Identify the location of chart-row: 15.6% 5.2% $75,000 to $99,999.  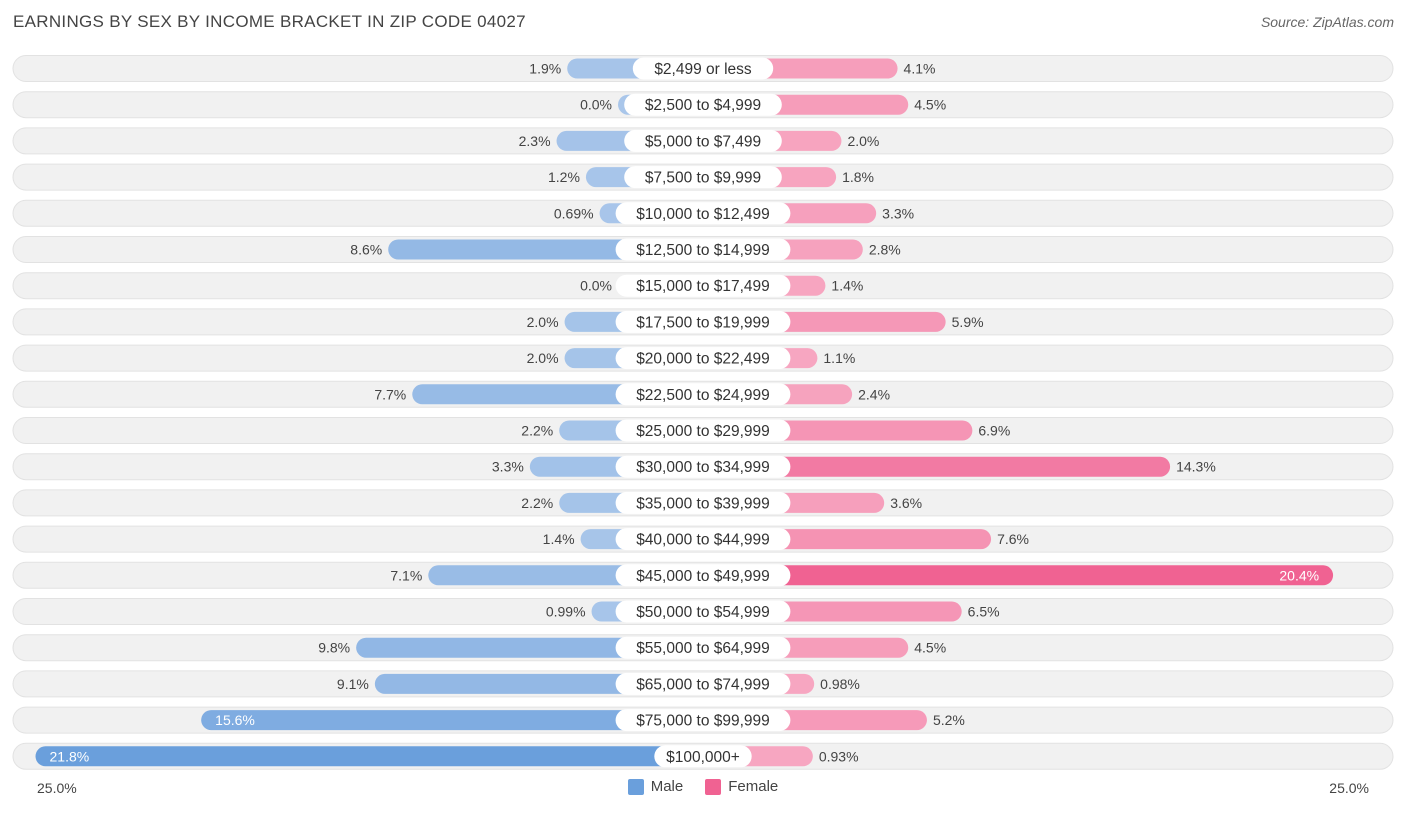
(703, 720).